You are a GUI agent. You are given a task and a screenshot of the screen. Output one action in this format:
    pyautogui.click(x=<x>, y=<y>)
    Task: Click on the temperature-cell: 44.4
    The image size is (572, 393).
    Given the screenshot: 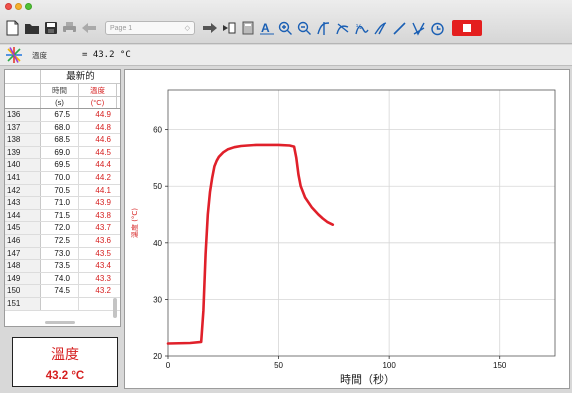 What is the action you would take?
    pyautogui.click(x=103, y=165)
    